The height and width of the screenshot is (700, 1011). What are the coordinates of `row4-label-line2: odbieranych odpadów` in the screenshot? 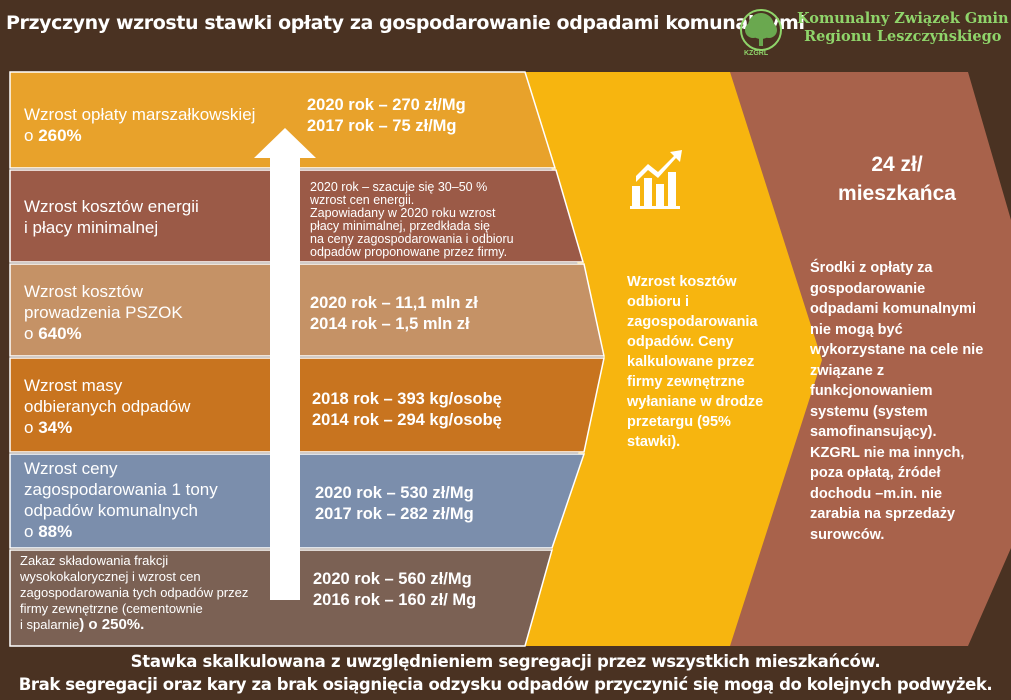 It's located at (107, 406).